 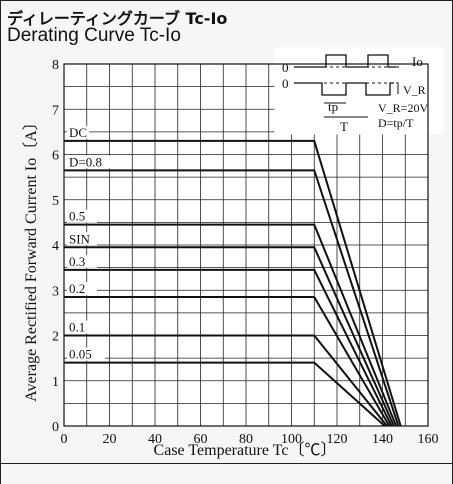 I want to click on x-tick-label: 140, so click(x=382, y=439).